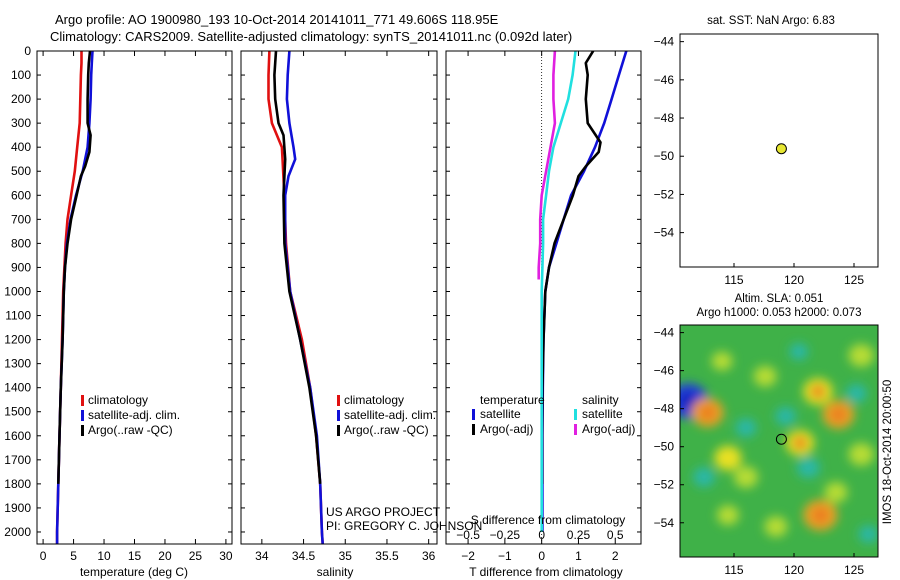 The width and height of the screenshot is (900, 580). Describe the element at coordinates (733, 570) in the screenshot. I see `map-x-tick-label-sla-map-0: 115` at that location.